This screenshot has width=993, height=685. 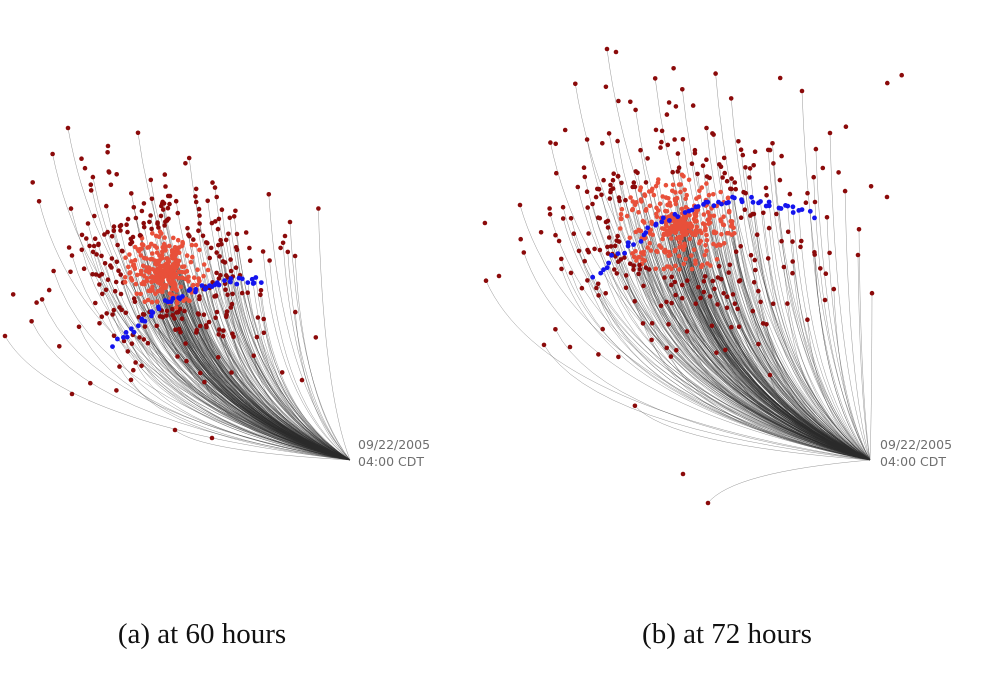 What do you see at coordinates (727, 634) in the screenshot?
I see `caption-72-hours: (b) at 72 hours` at bounding box center [727, 634].